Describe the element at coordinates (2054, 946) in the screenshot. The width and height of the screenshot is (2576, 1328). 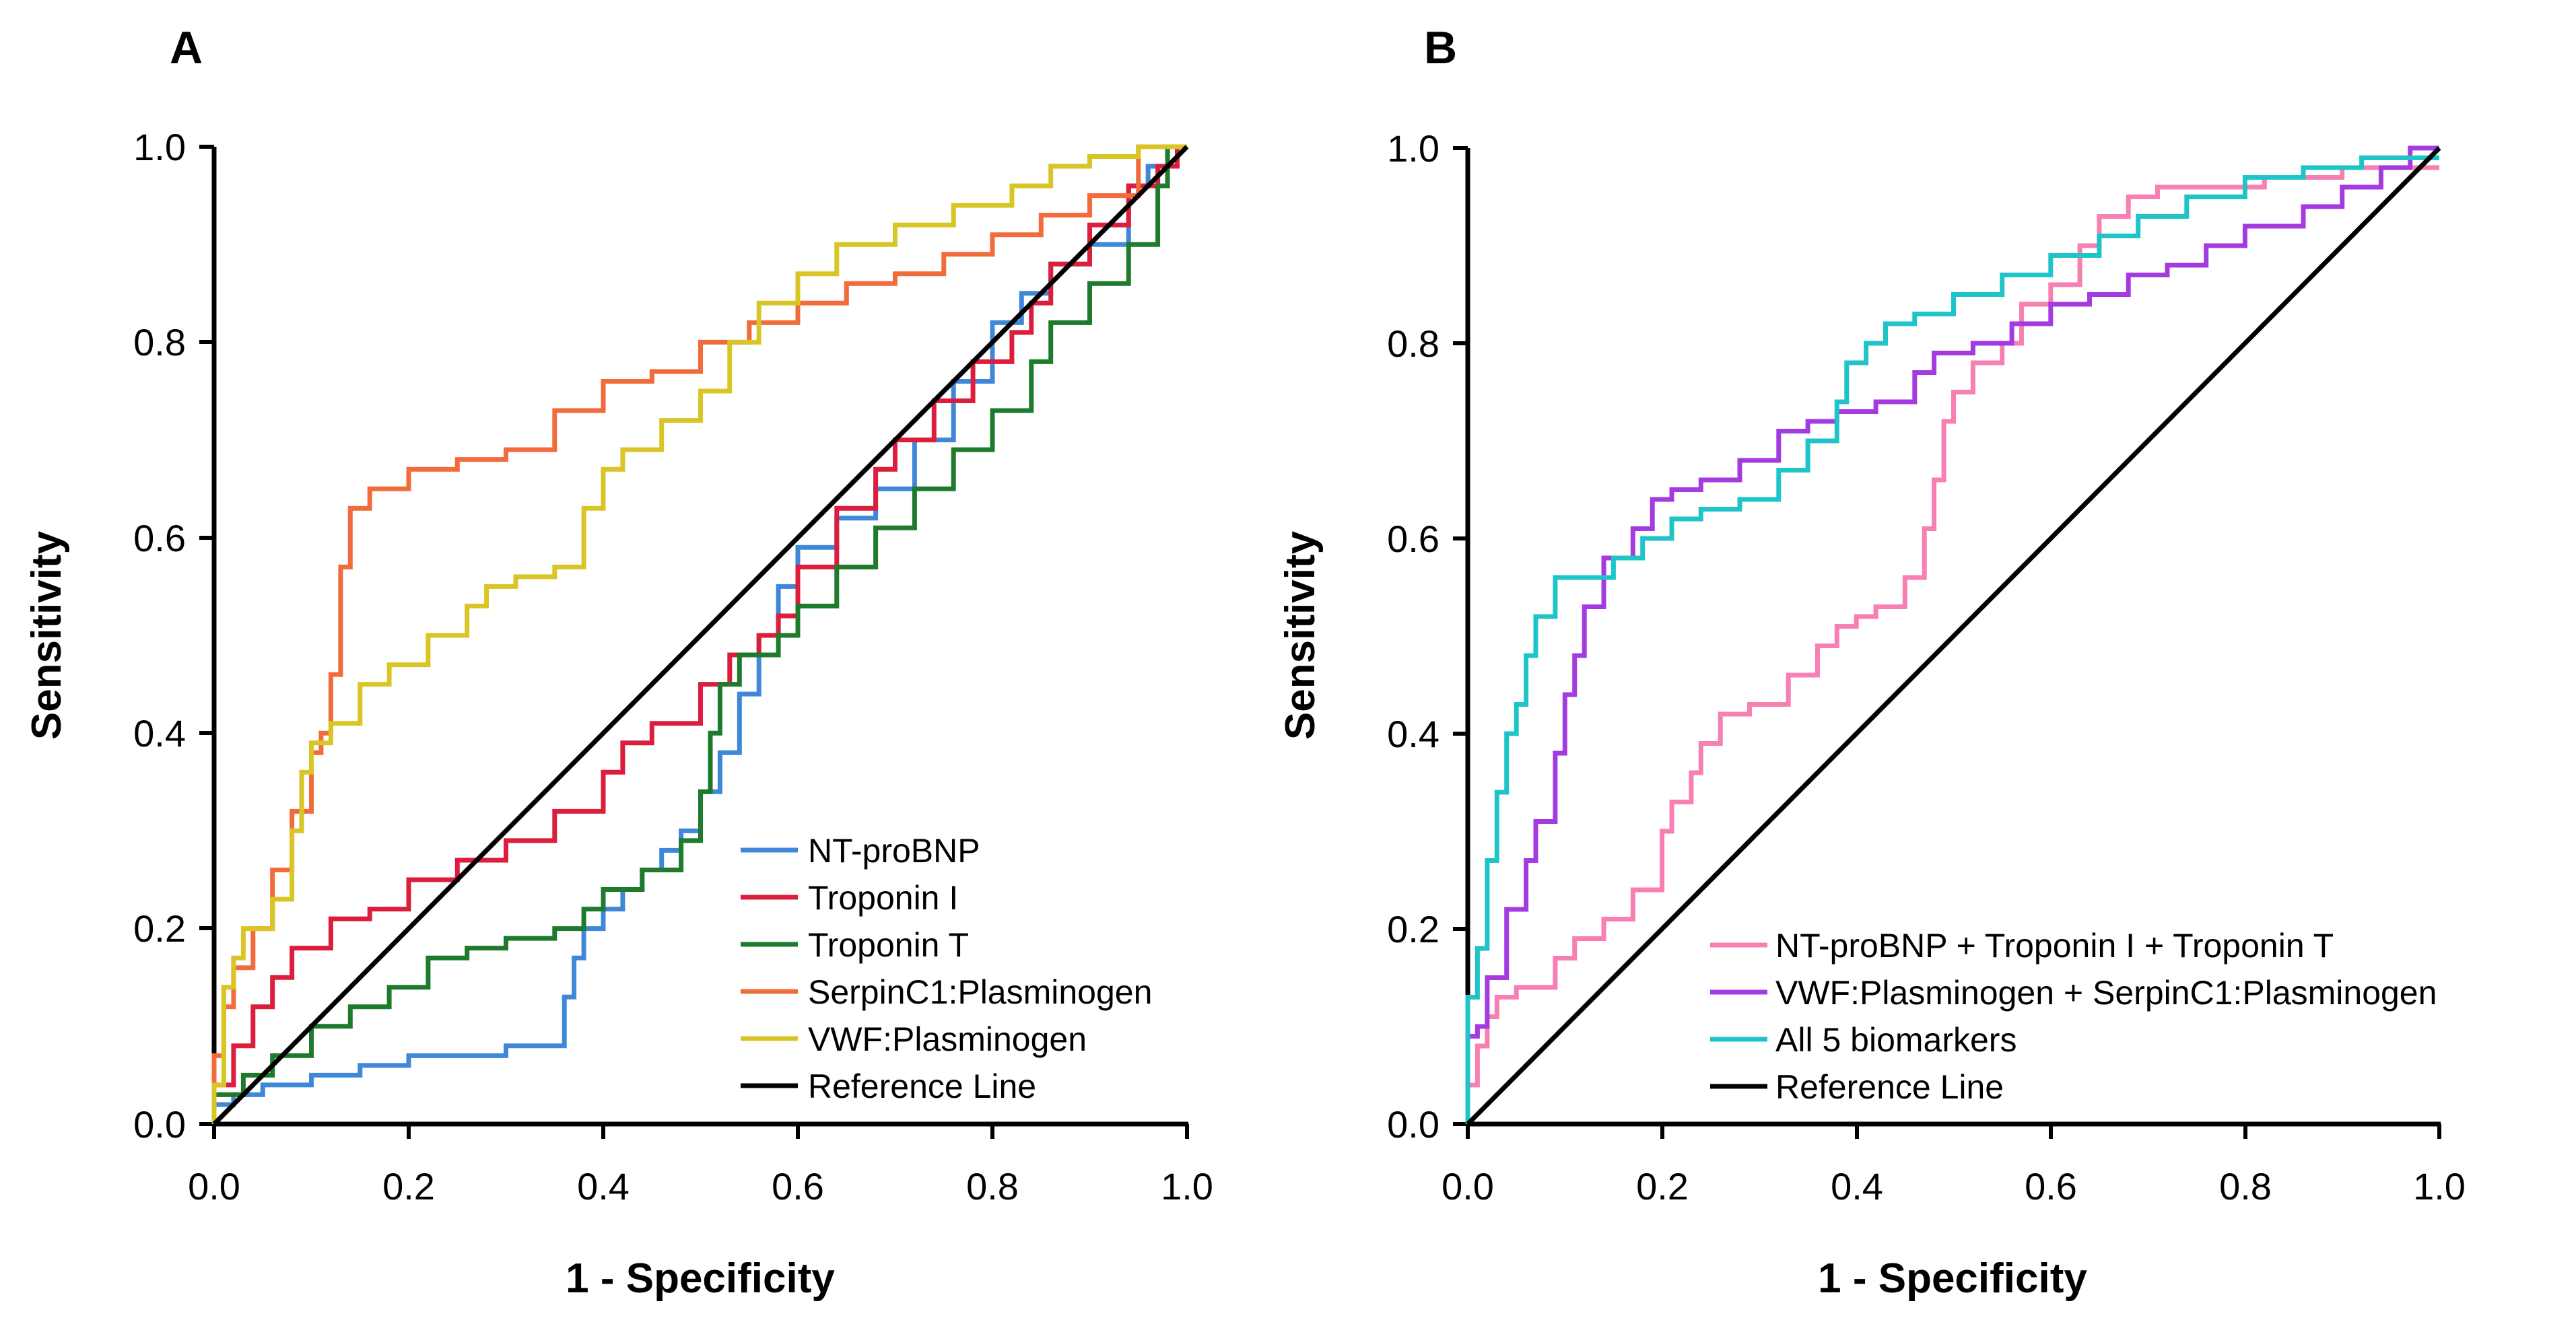
I see `legend-label-ntprobnp-troponins: NT-proBNP + Troponin I + Troponin T` at that location.